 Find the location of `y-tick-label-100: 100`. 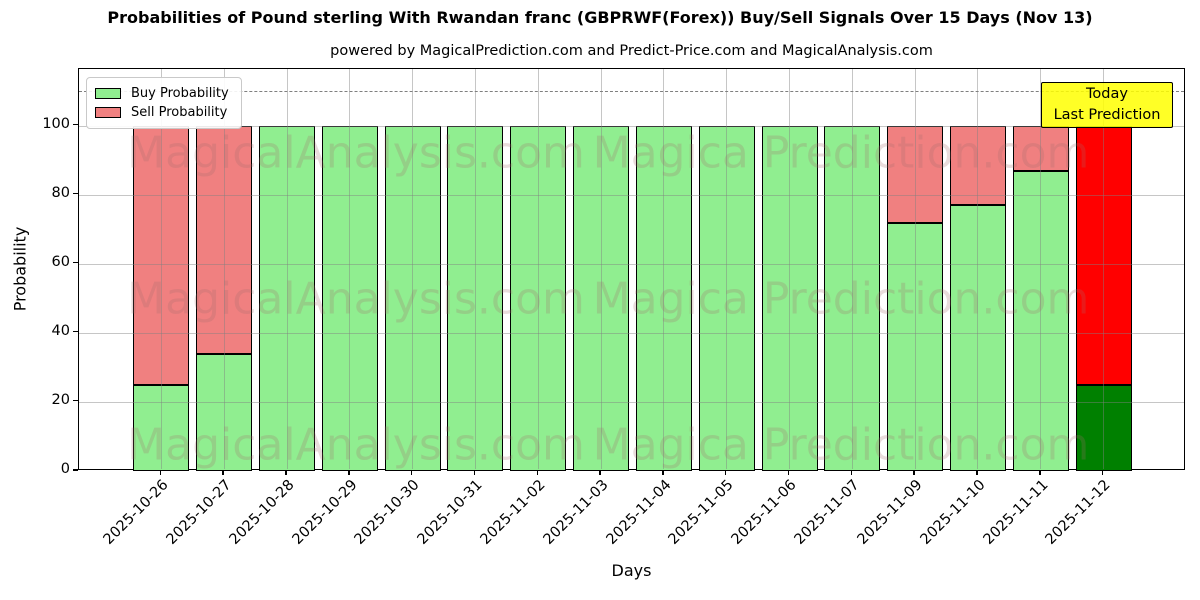

y-tick-label-100: 100 is located at coordinates (56, 123).